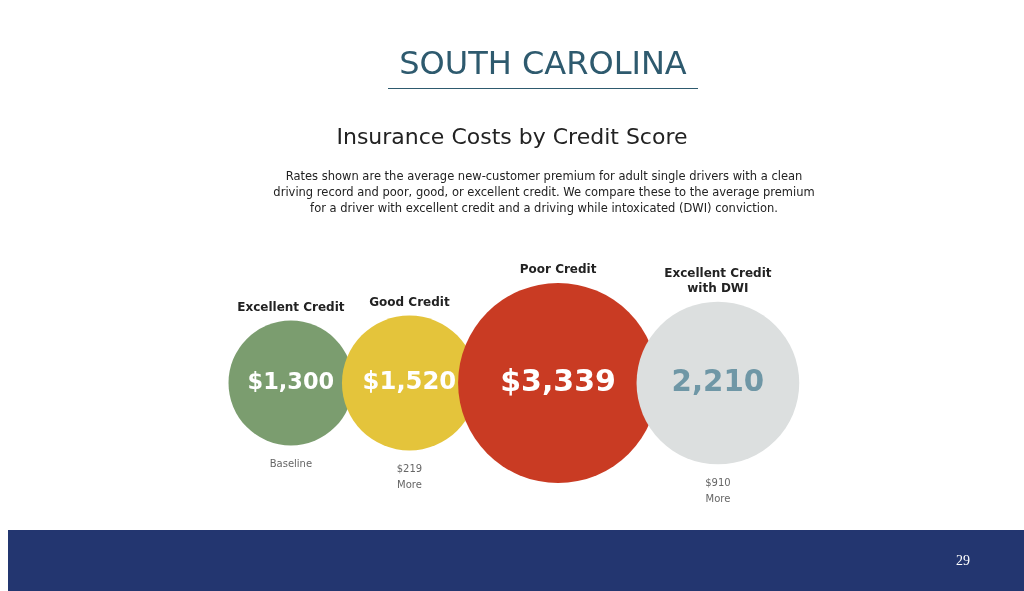  Describe the element at coordinates (544, 192) in the screenshot. I see `text: Rates shown are the average new-customer premium for adult single drivers with a clean driving record and poor, good, or excellent credit. We compare these to the average premium for a driver with excellent credit and a driving while intoxicated (DWI) conviction.` at that location.